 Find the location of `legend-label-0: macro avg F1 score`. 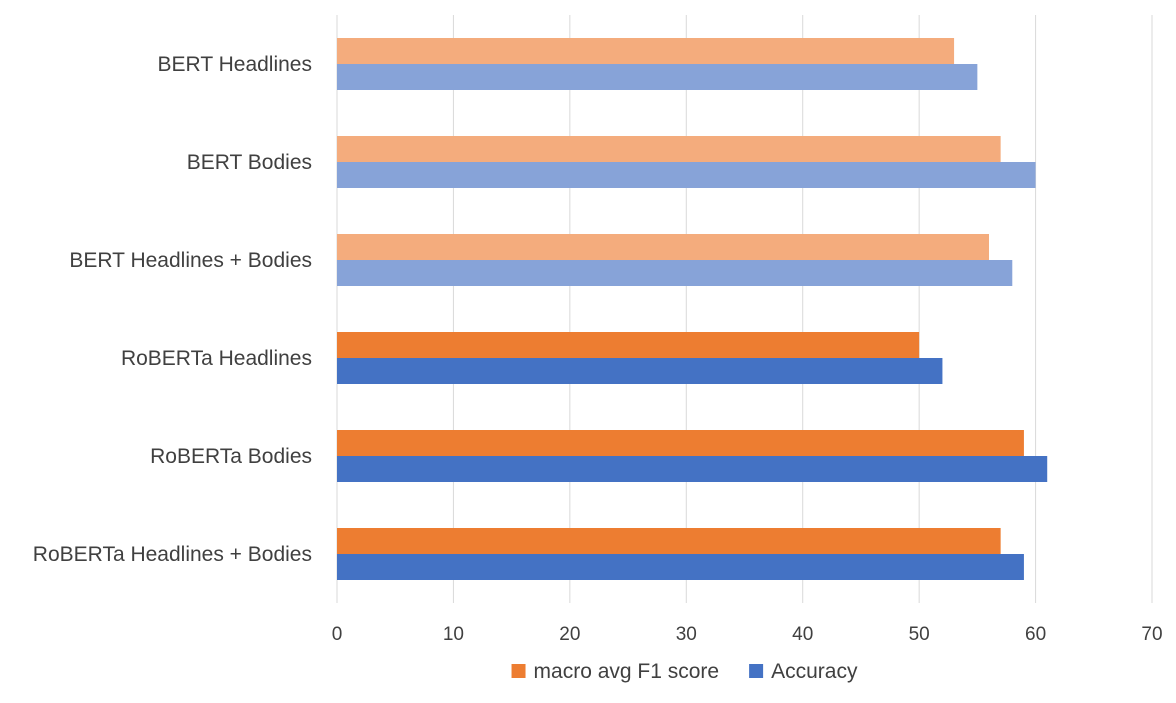

legend-label-0: macro avg F1 score is located at coordinates (627, 671).